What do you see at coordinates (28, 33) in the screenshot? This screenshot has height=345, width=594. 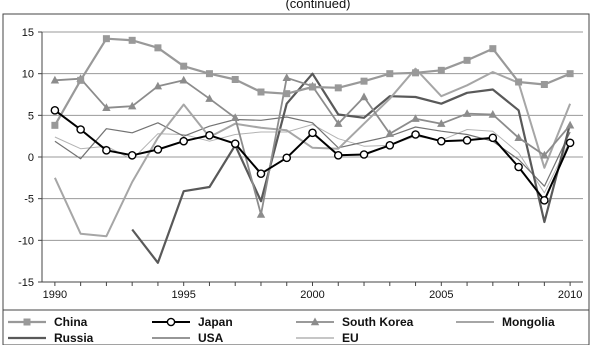 I see `y-tick-label: 15` at bounding box center [28, 33].